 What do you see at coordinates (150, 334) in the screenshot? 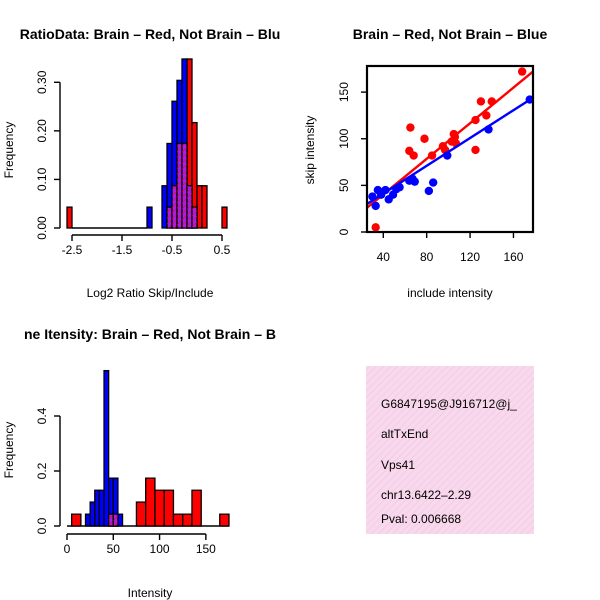
I see `intensity-histogram-title: ne Itensity: Brain – Red, Not Brain – B` at bounding box center [150, 334].